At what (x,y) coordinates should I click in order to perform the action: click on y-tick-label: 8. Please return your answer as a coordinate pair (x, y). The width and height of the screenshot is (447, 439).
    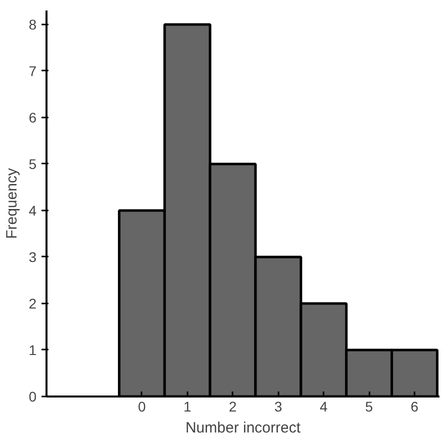
    Looking at the image, I should click on (32, 24).